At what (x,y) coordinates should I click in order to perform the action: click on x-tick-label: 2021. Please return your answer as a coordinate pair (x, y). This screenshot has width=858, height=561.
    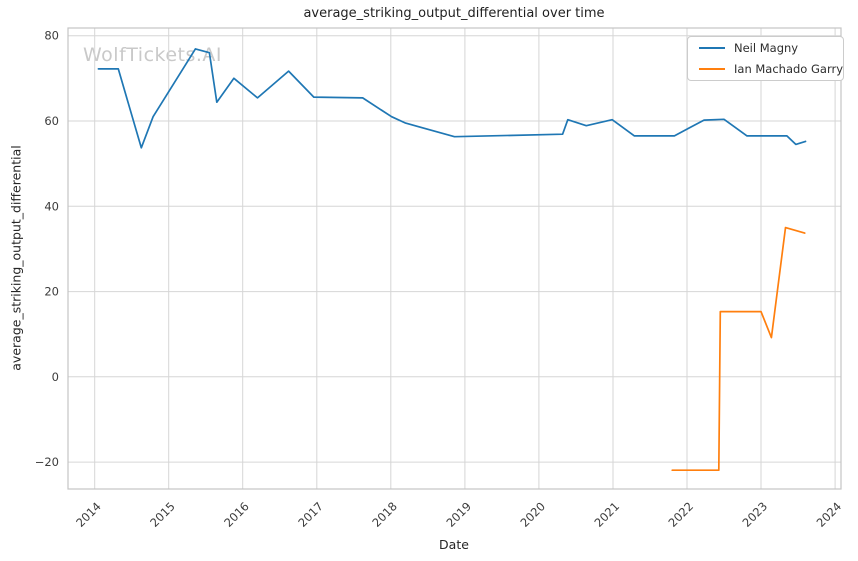
    Looking at the image, I should click on (607, 514).